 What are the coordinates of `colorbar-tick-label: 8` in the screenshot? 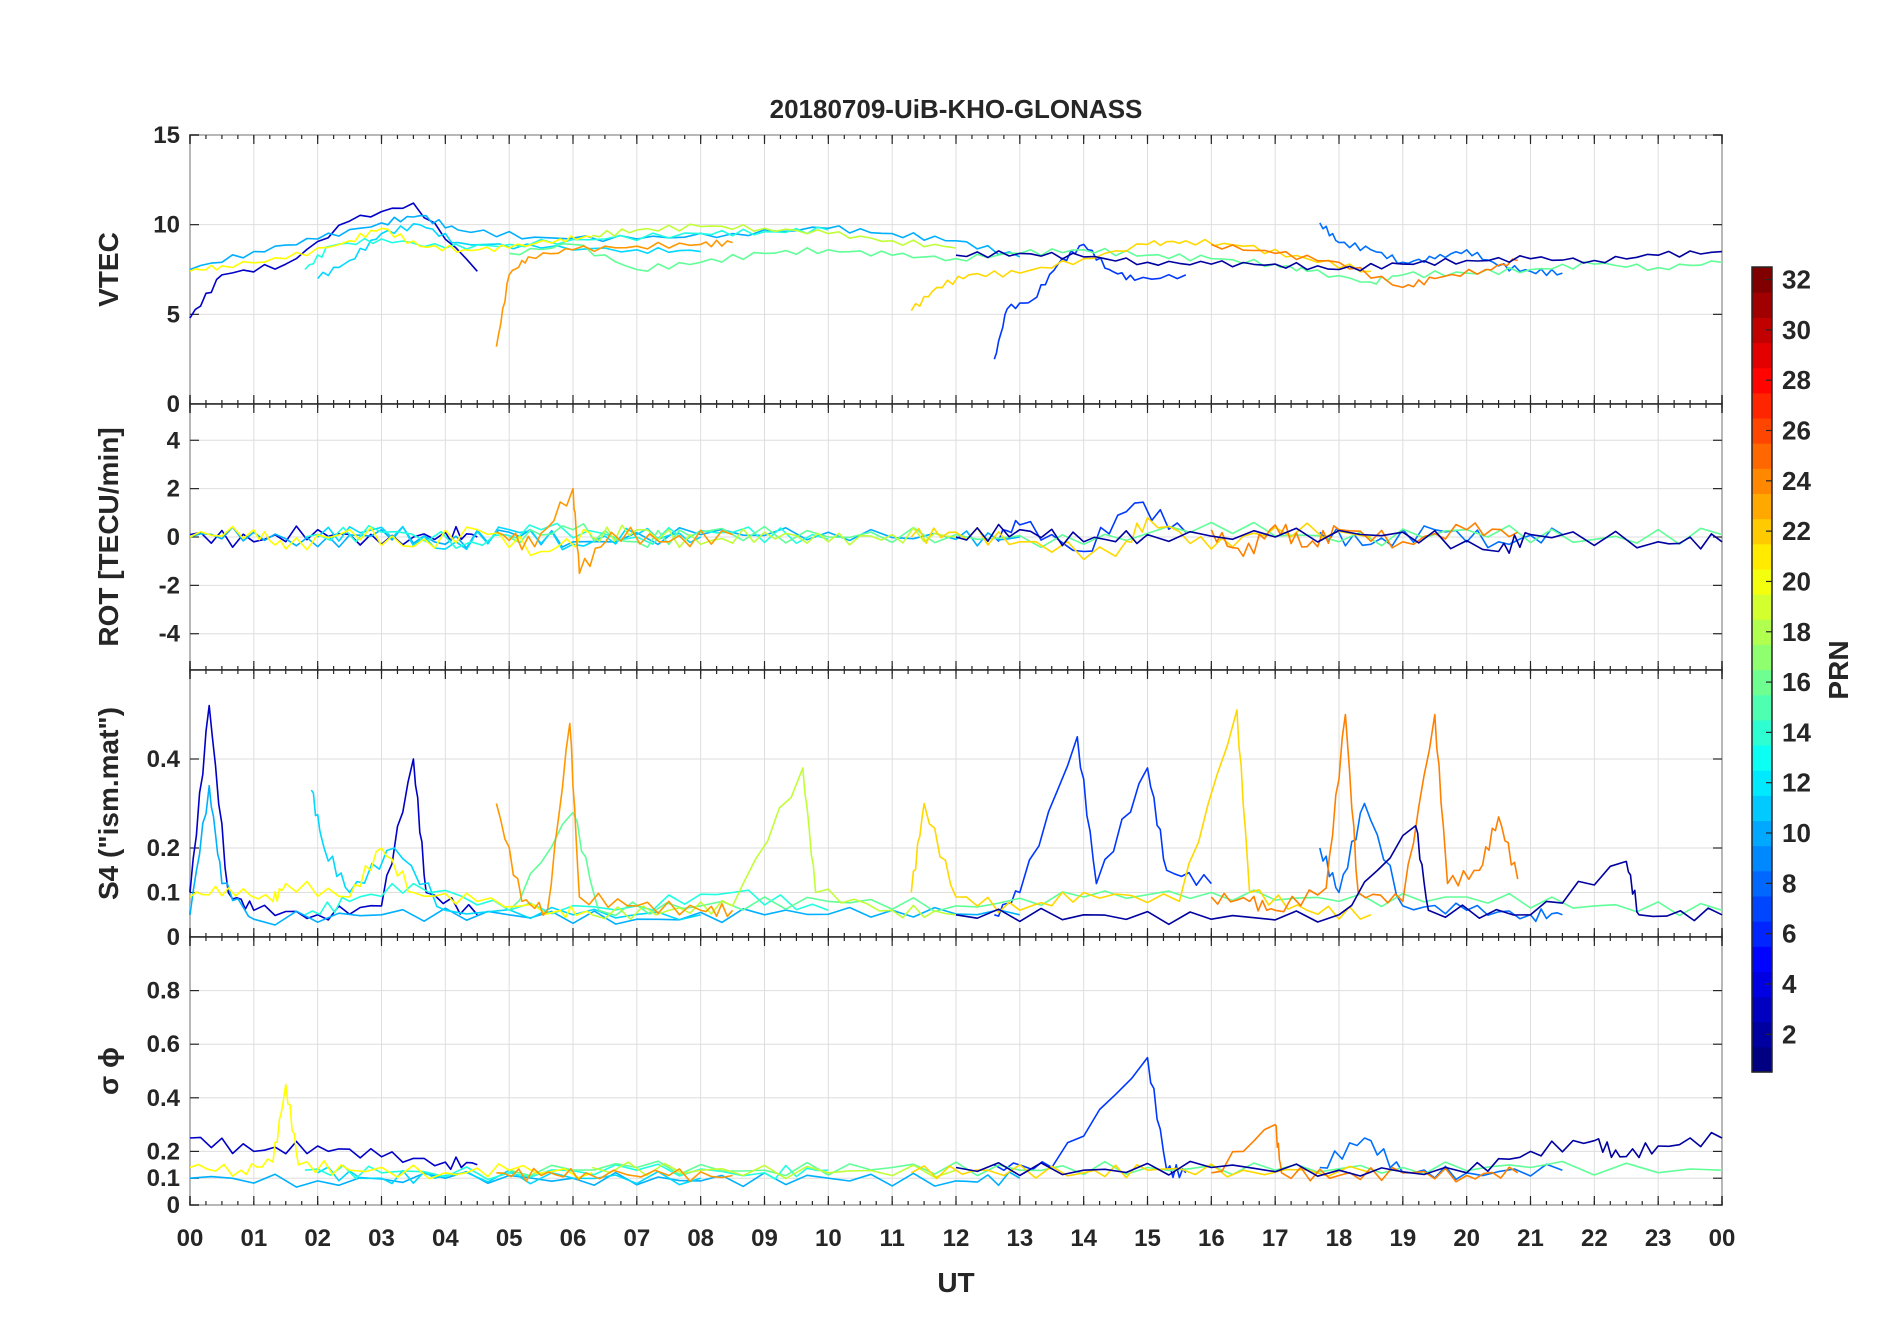 It's located at (1789, 883).